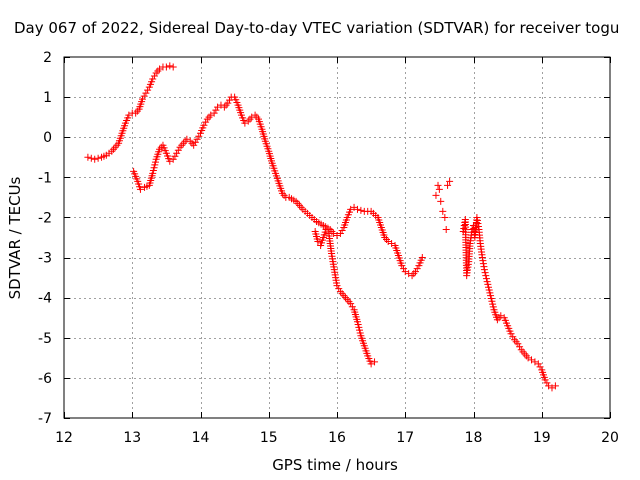  Describe the element at coordinates (47, 98) in the screenshot. I see `y-tick-label: 1` at that location.